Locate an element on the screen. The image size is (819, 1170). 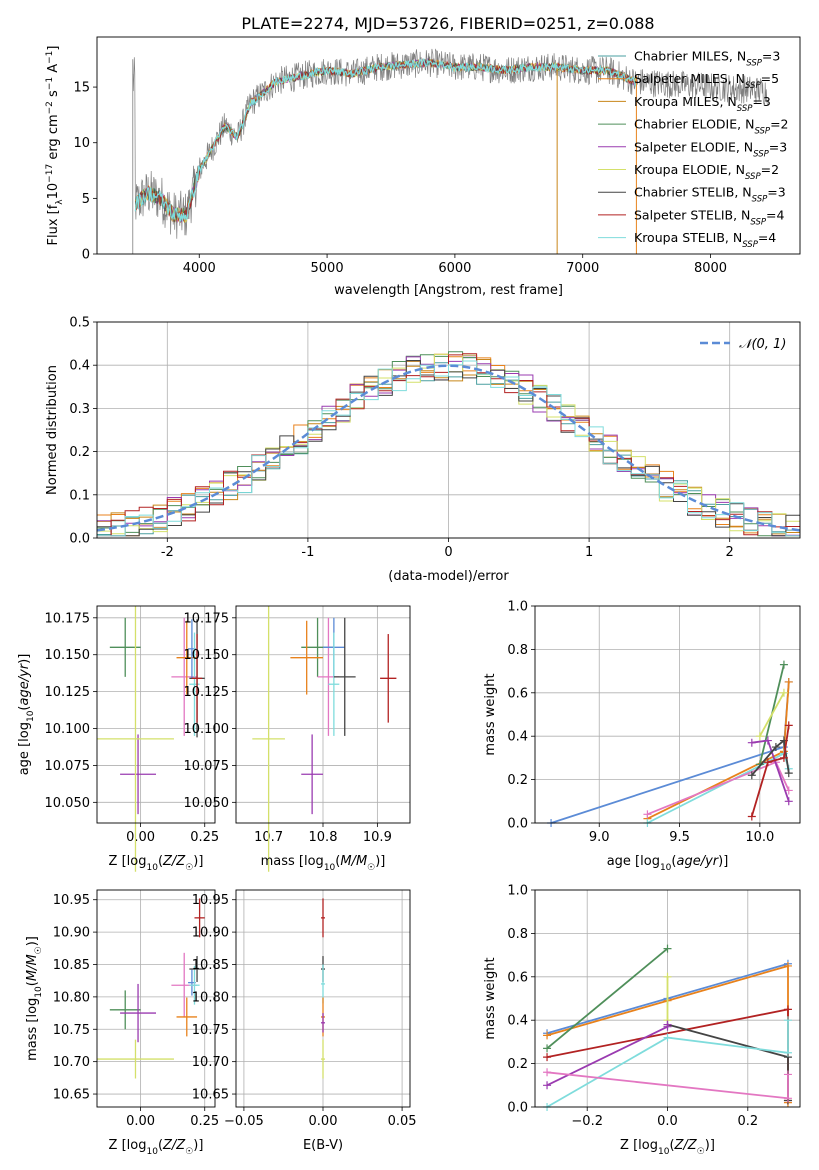
x-tick-label: 10.8 is located at coordinates (323, 837).